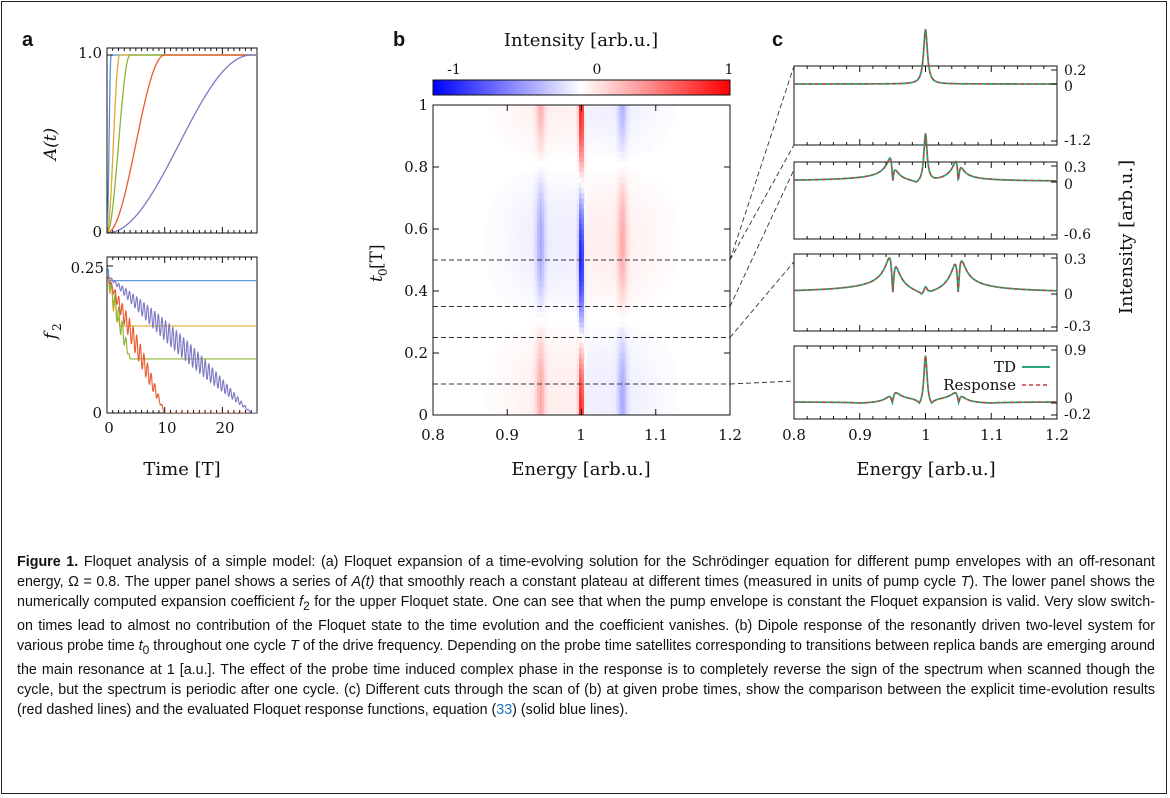 Image resolution: width=1170 pixels, height=798 pixels. Describe the element at coordinates (416, 353) in the screenshot. I see `b-ytick-0.2: 0.2` at that location.